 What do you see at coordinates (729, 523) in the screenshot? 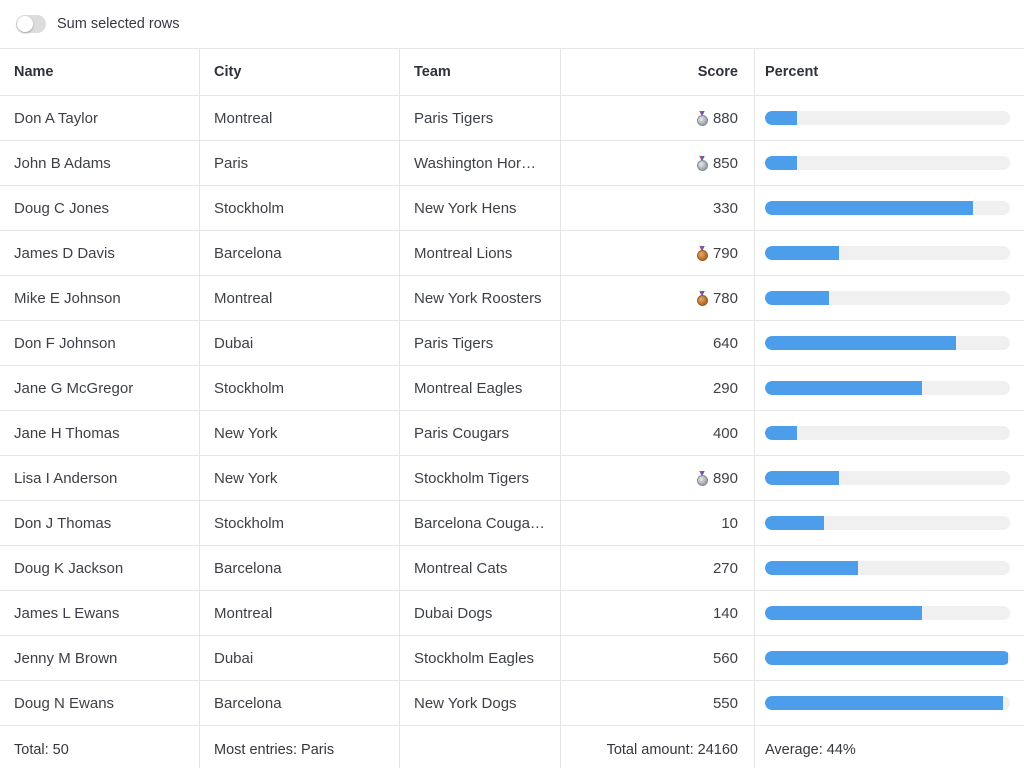
I see `score-value: 10` at bounding box center [729, 523].